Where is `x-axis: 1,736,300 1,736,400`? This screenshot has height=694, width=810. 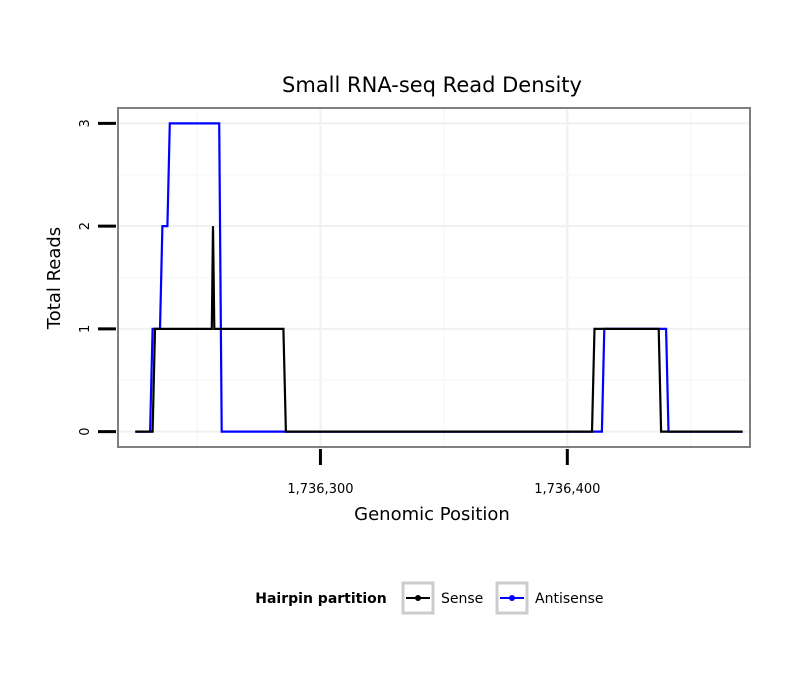 x-axis: 1,736,300 1,736,400 is located at coordinates (443, 473).